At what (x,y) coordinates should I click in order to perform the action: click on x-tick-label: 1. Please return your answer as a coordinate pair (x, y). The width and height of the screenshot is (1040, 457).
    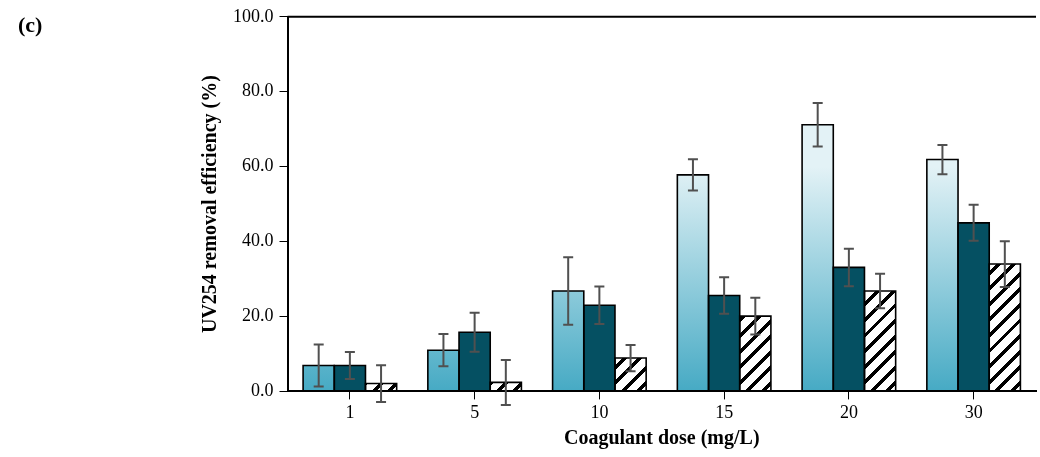
    Looking at the image, I should click on (350, 411).